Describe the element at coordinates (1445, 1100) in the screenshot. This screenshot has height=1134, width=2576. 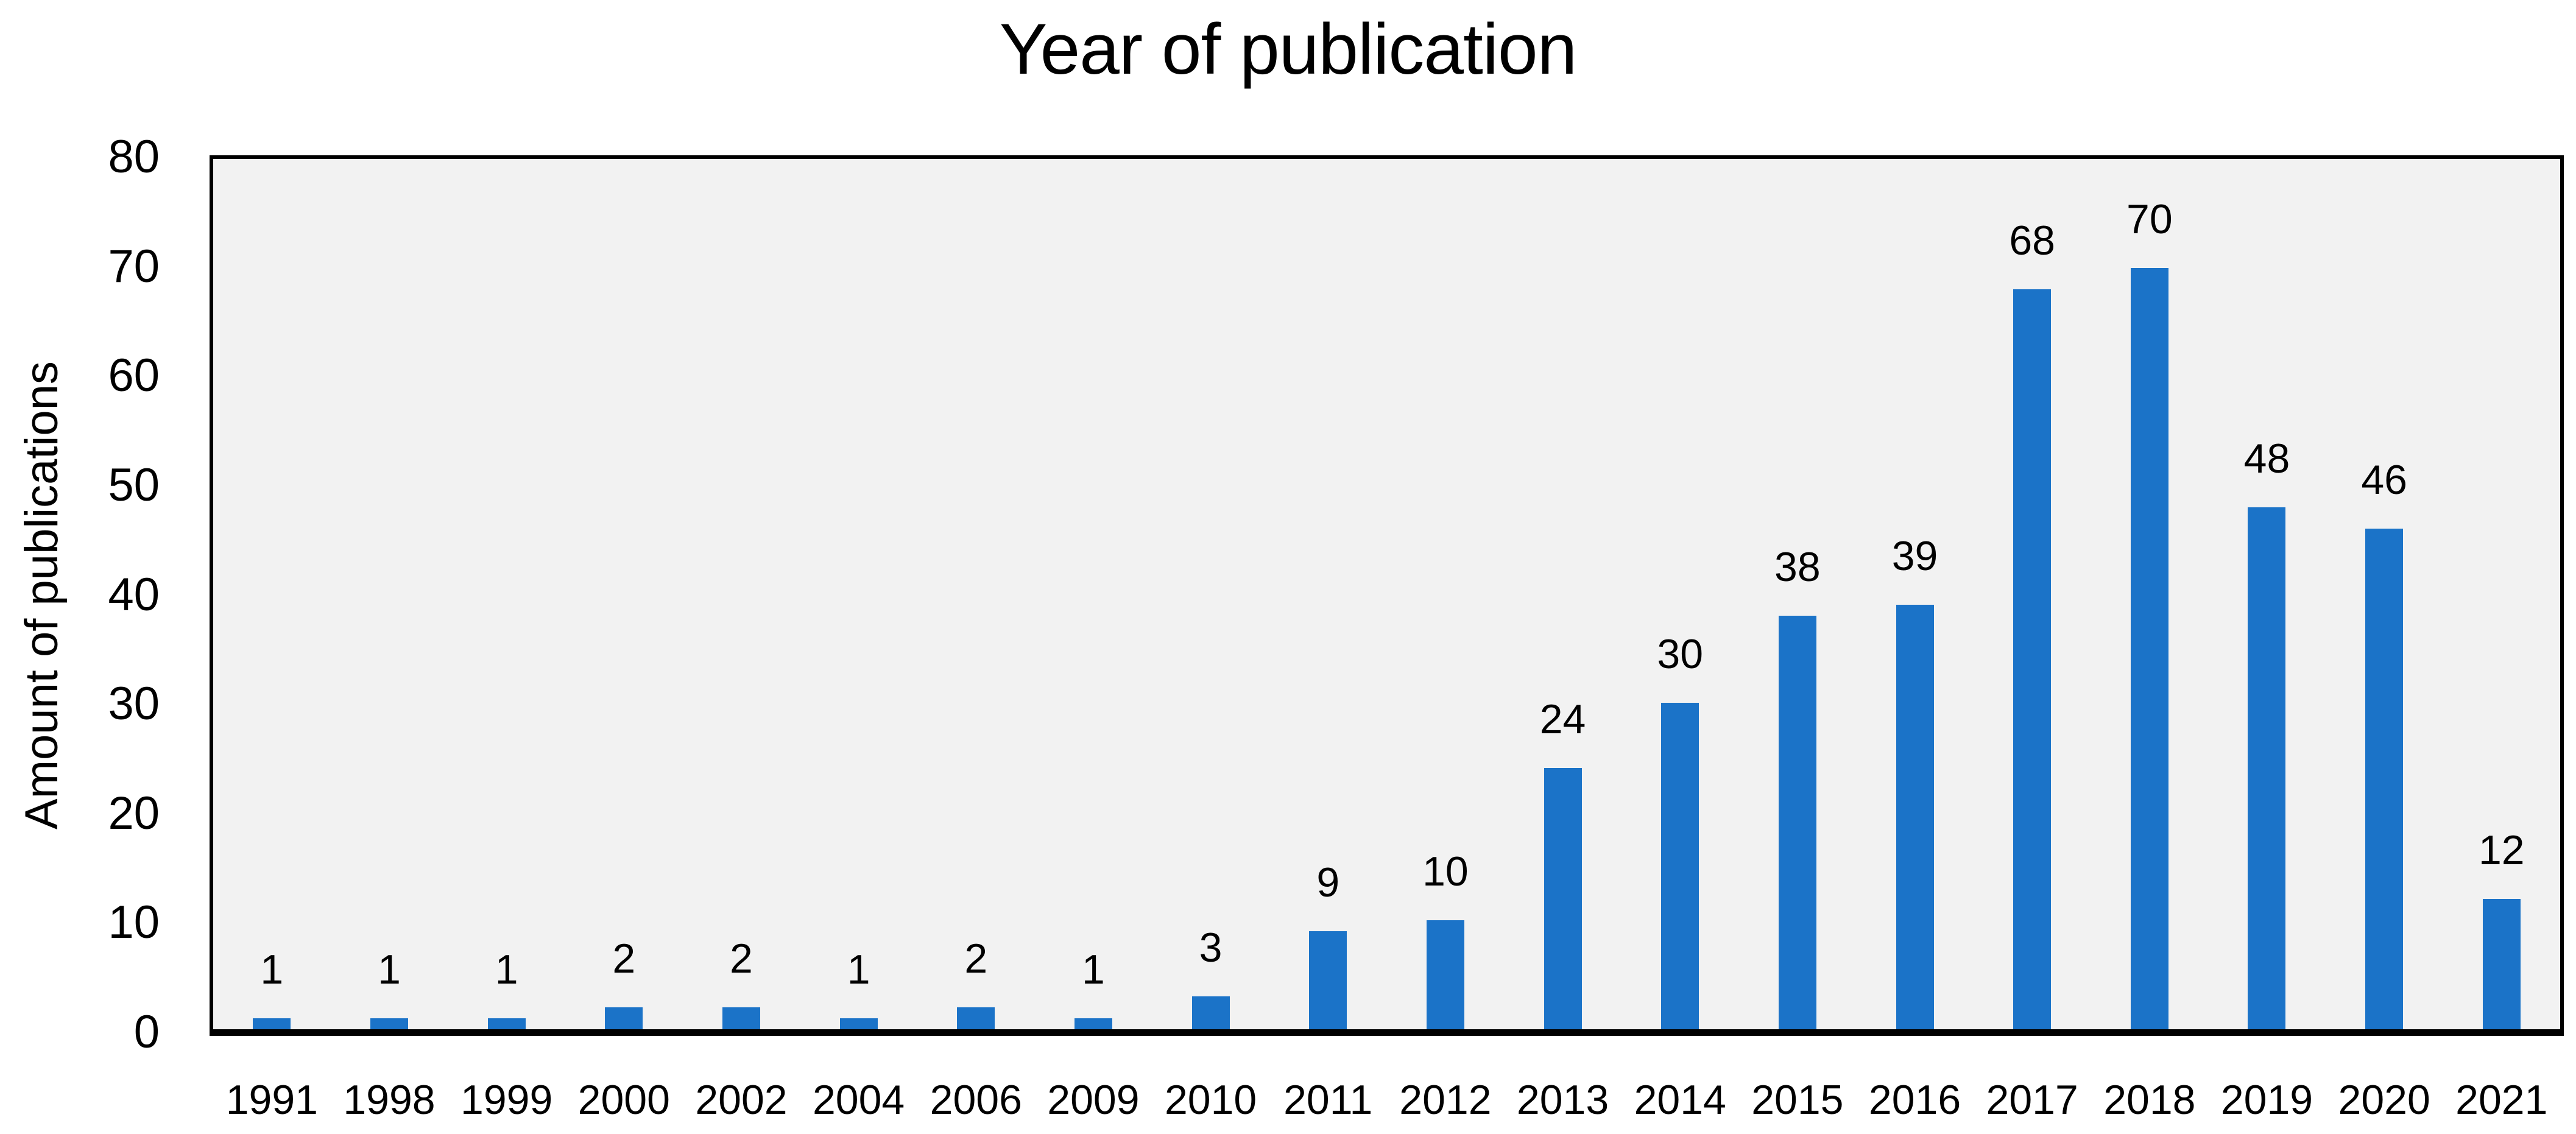
I see `x-tick-label: 2012` at that location.